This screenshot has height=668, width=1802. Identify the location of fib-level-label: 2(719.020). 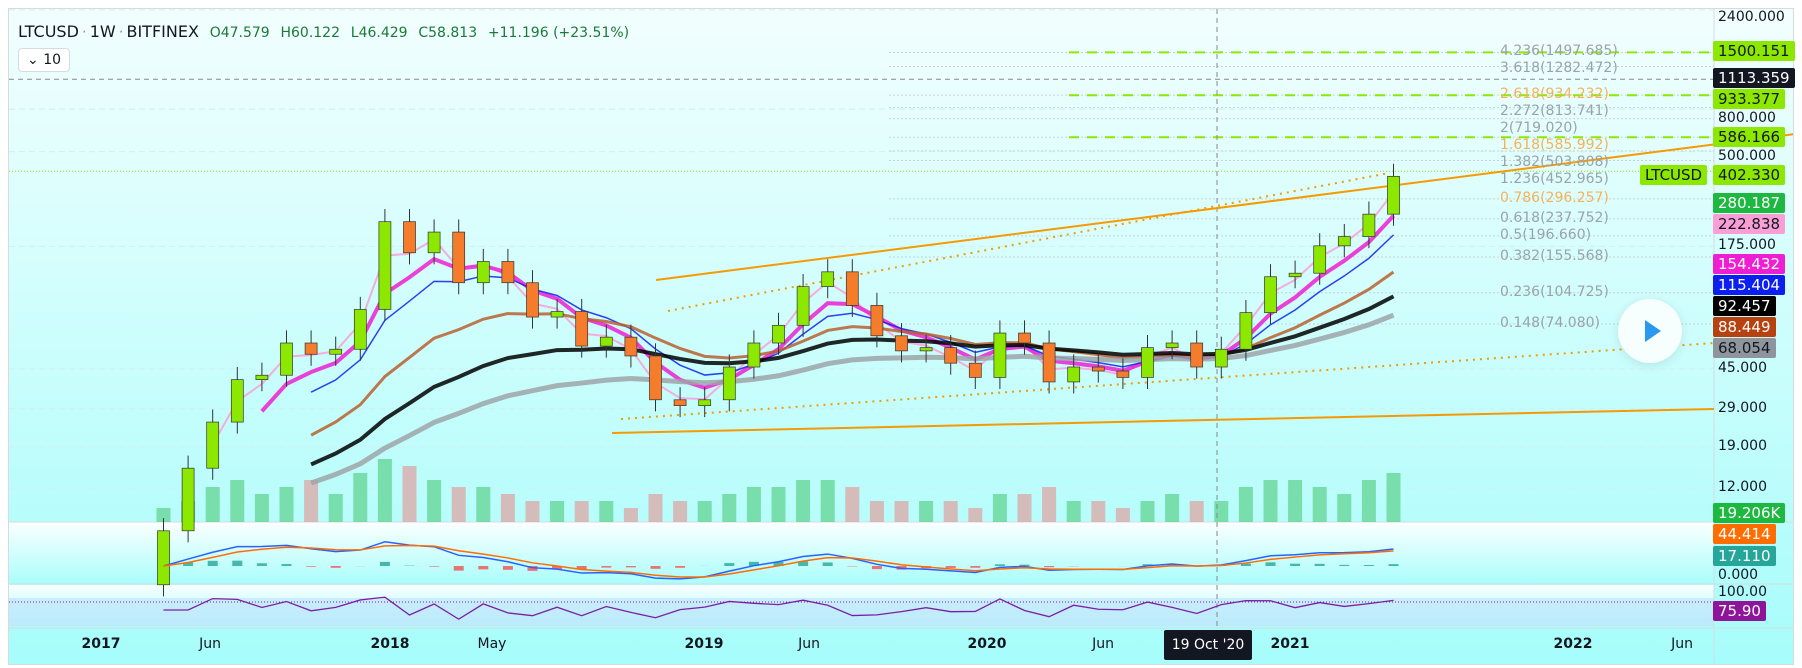
(1539, 128).